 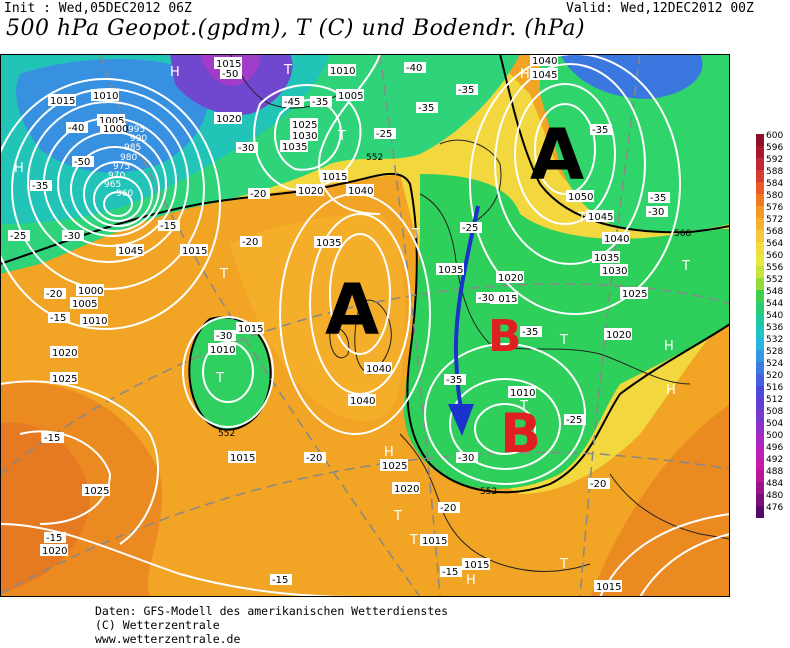 What do you see at coordinates (124, 194) in the screenshot?
I see `isobar-label: 960` at bounding box center [124, 194].